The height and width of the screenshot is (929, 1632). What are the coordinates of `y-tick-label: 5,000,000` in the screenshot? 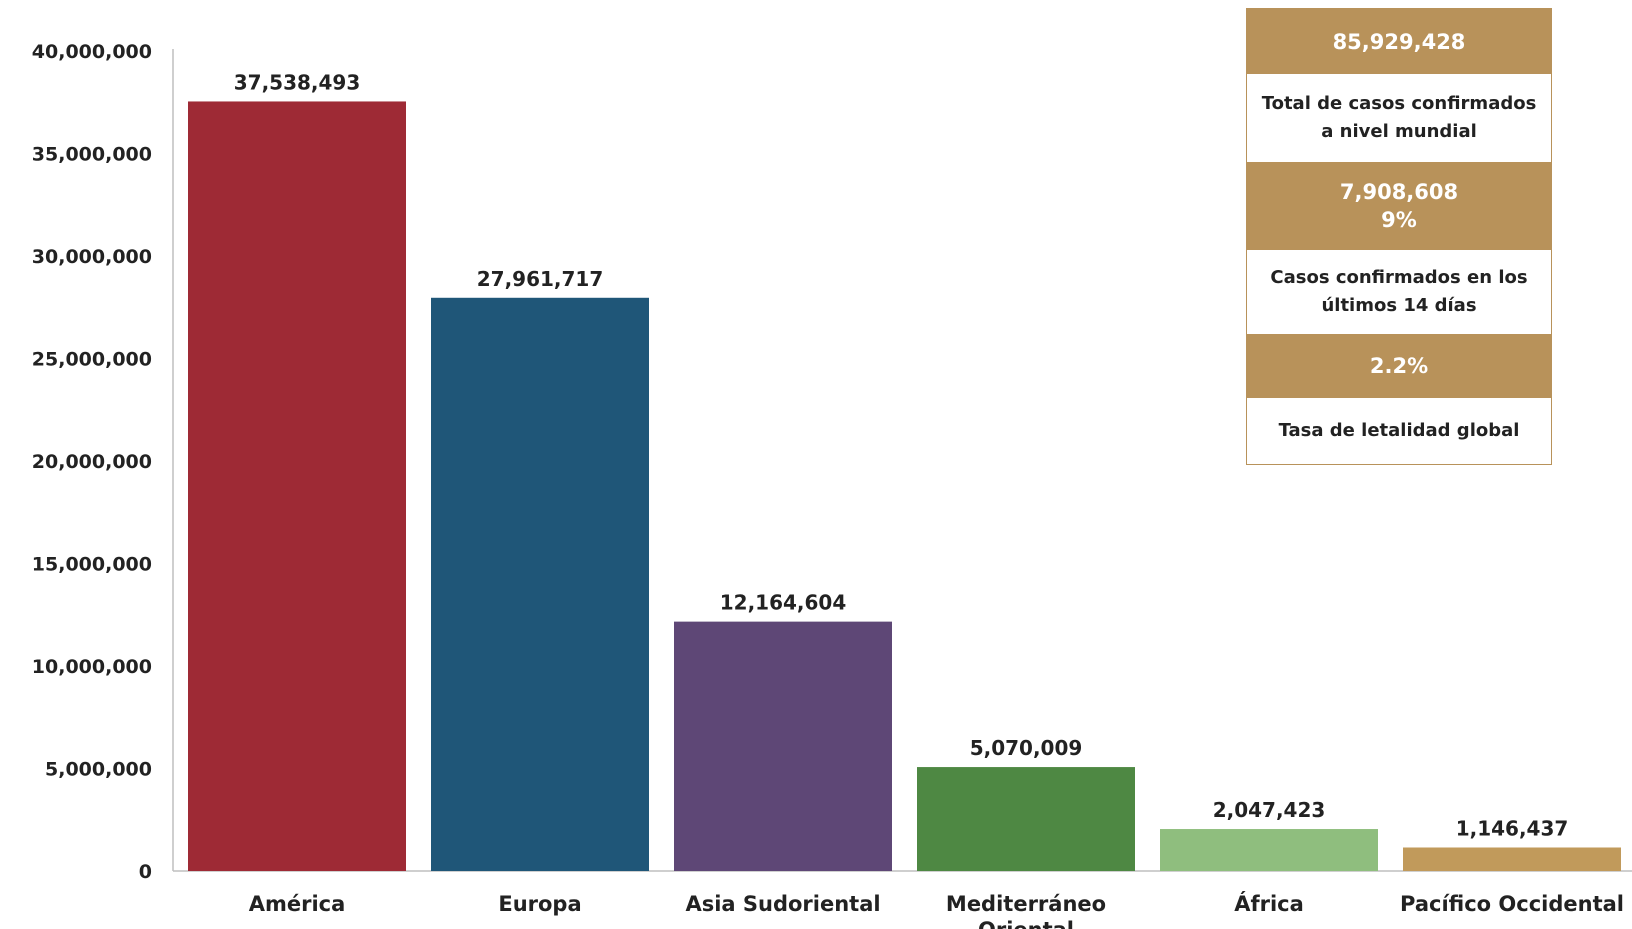 It's located at (98, 770).